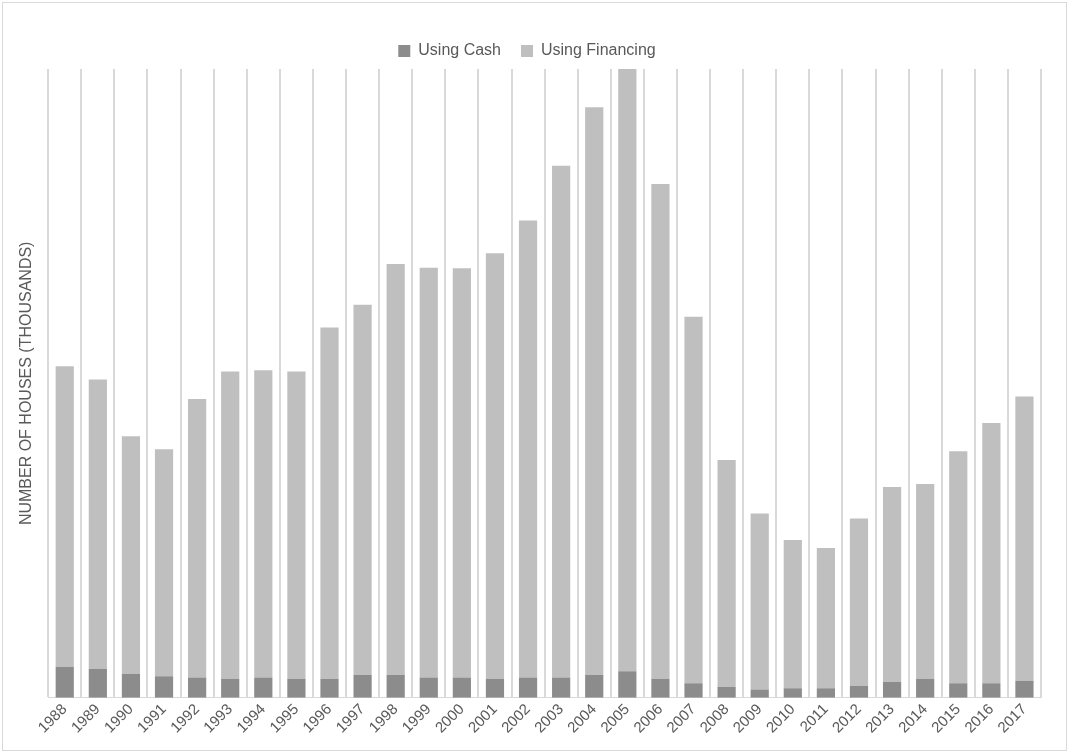 This screenshot has width=1069, height=753. I want to click on legend-label: Using Cash, so click(459, 50).